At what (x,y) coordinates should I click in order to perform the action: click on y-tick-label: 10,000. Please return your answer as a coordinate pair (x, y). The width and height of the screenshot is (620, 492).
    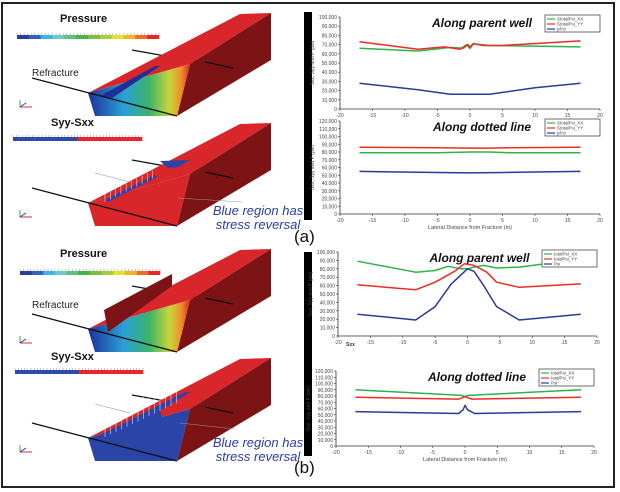
    Looking at the image, I should click on (328, 329).